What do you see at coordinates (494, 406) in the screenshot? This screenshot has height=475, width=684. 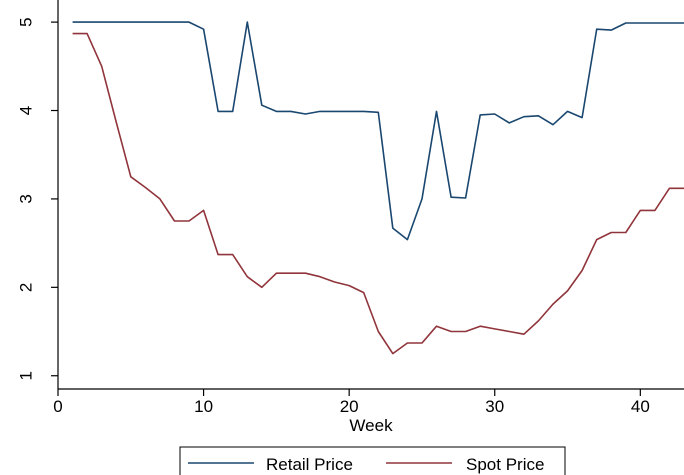 I see `x-tick-label: 30` at bounding box center [494, 406].